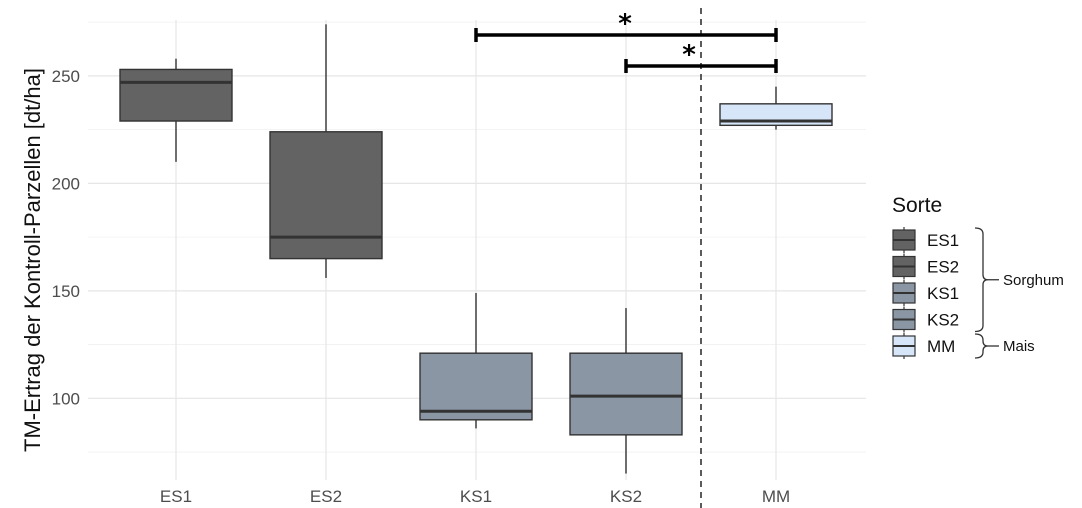  I want to click on legend-items: ES1 ES2 KS1 KS2 MM Sorghum Mais, so click(978, 293).